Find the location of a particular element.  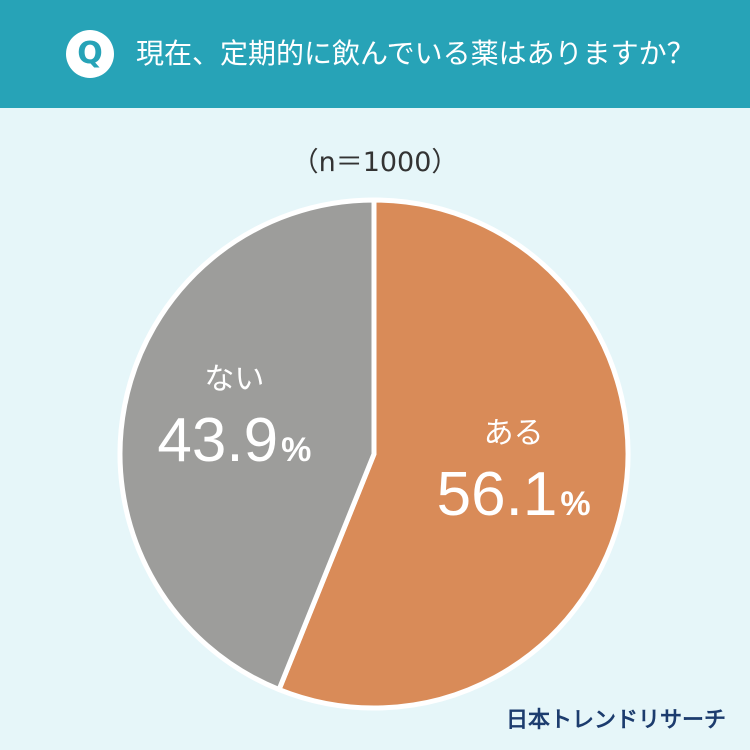

slice-value-label: 43.9% is located at coordinates (234, 440).